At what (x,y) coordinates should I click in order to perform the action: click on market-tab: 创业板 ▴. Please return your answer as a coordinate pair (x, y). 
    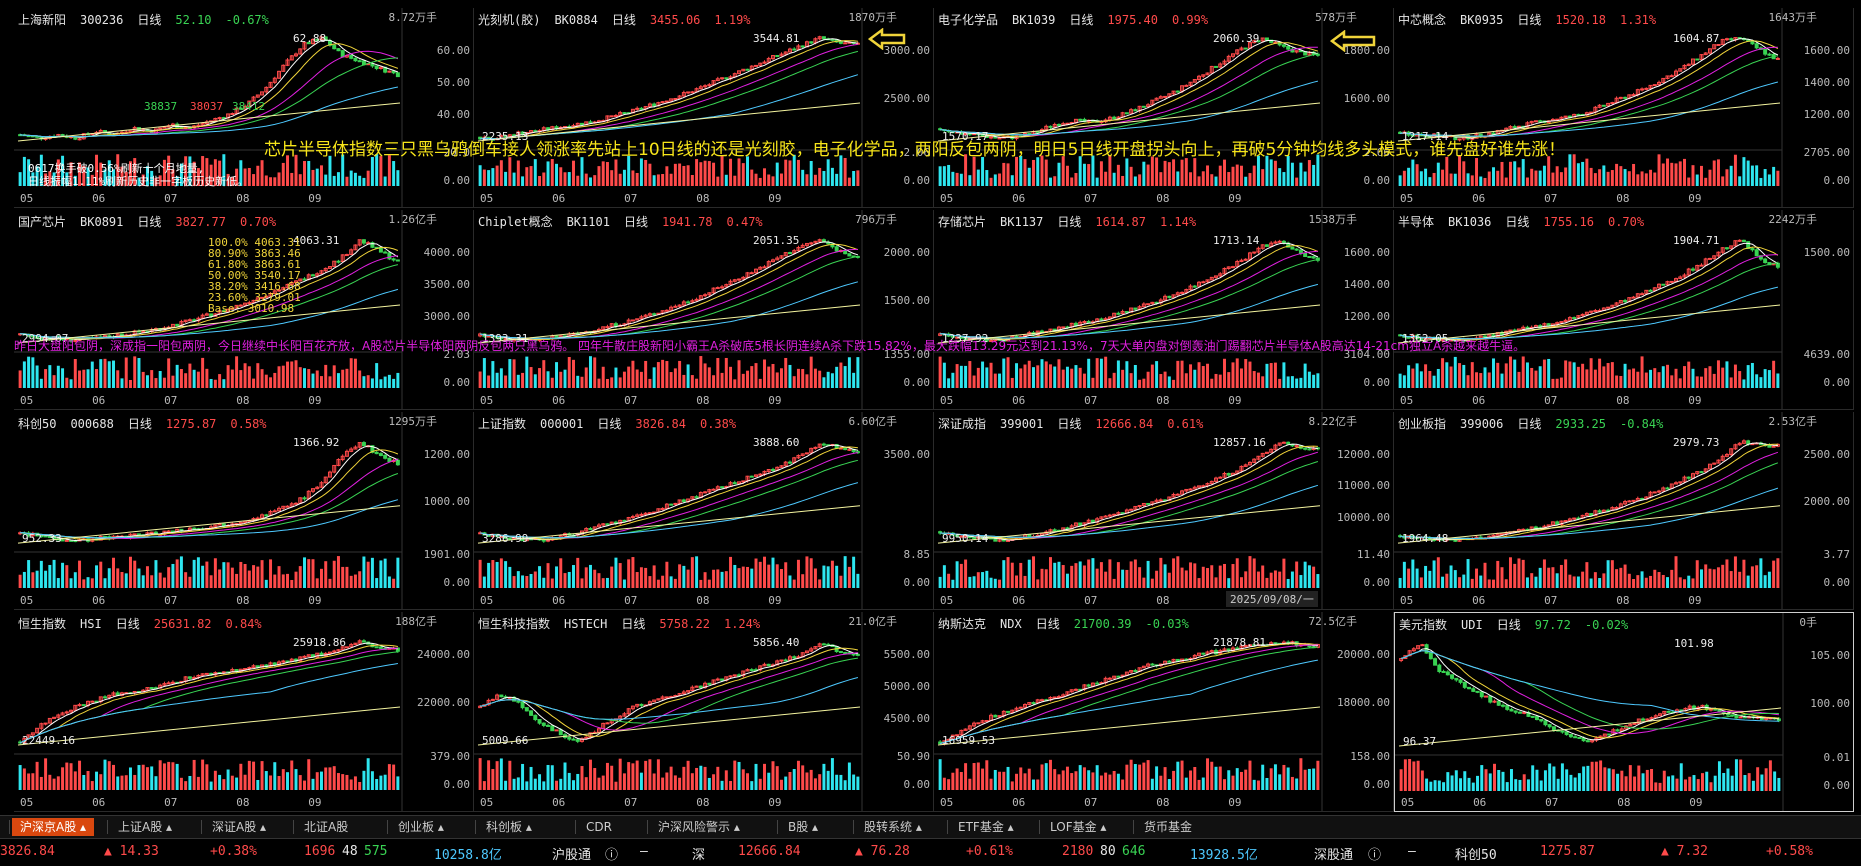
    Looking at the image, I should click on (421, 827).